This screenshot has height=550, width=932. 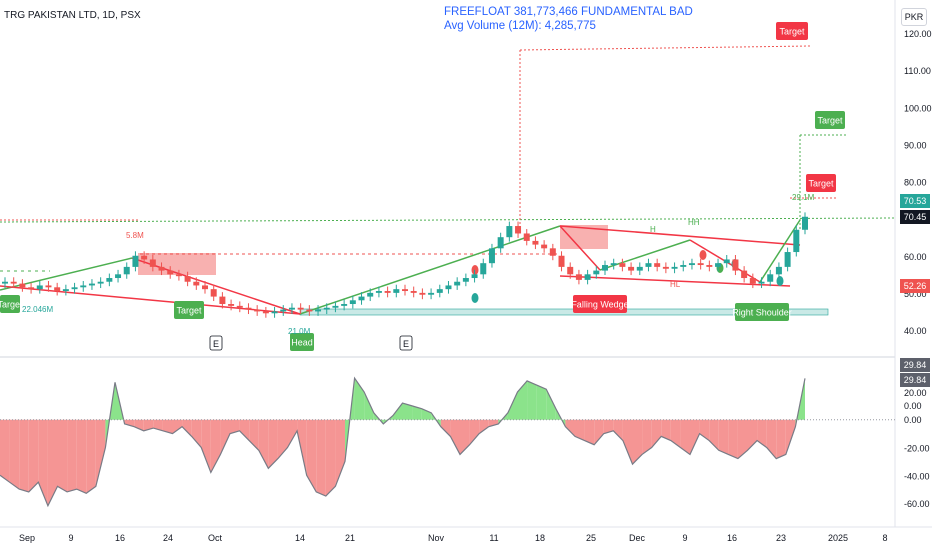 I want to click on x-tick-label: 9, so click(x=684, y=538).